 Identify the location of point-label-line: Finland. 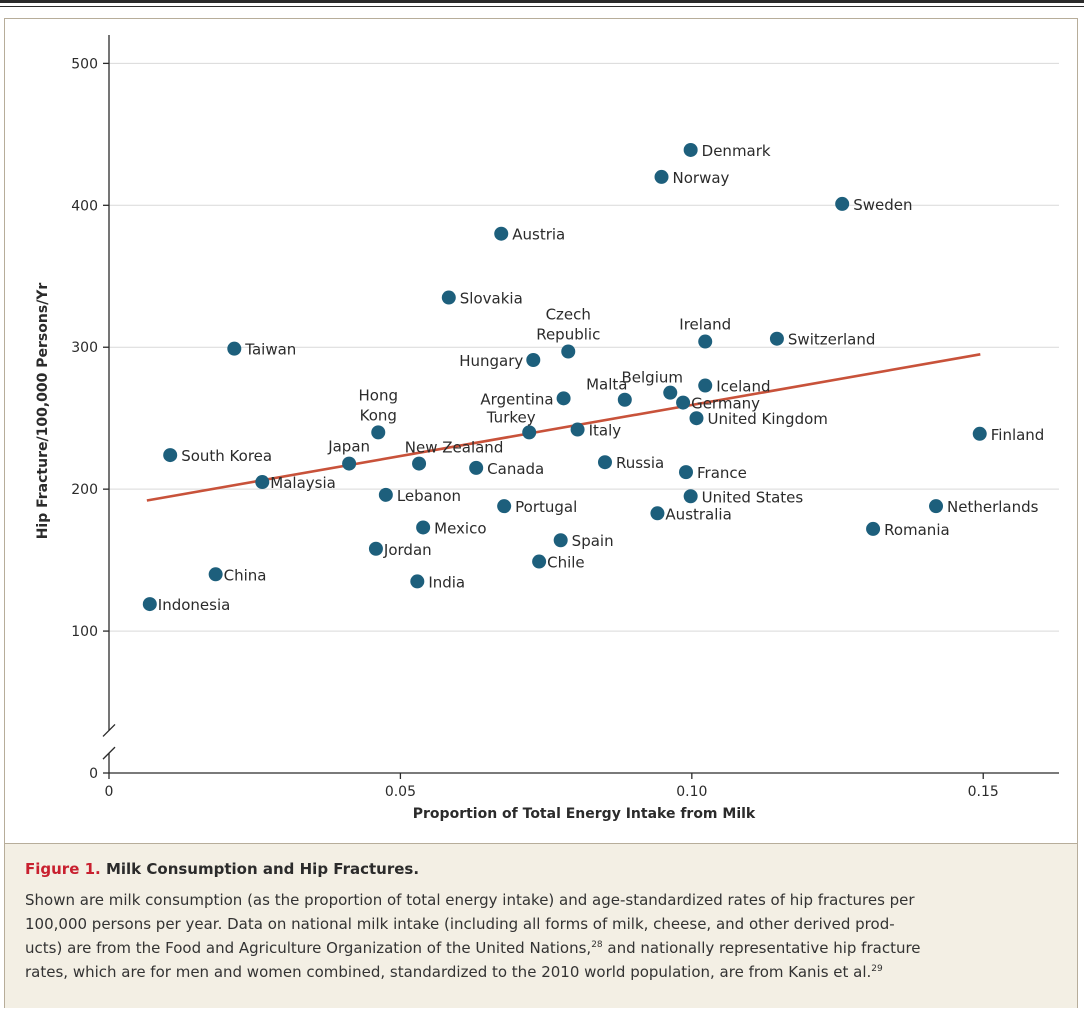
(1018, 435).